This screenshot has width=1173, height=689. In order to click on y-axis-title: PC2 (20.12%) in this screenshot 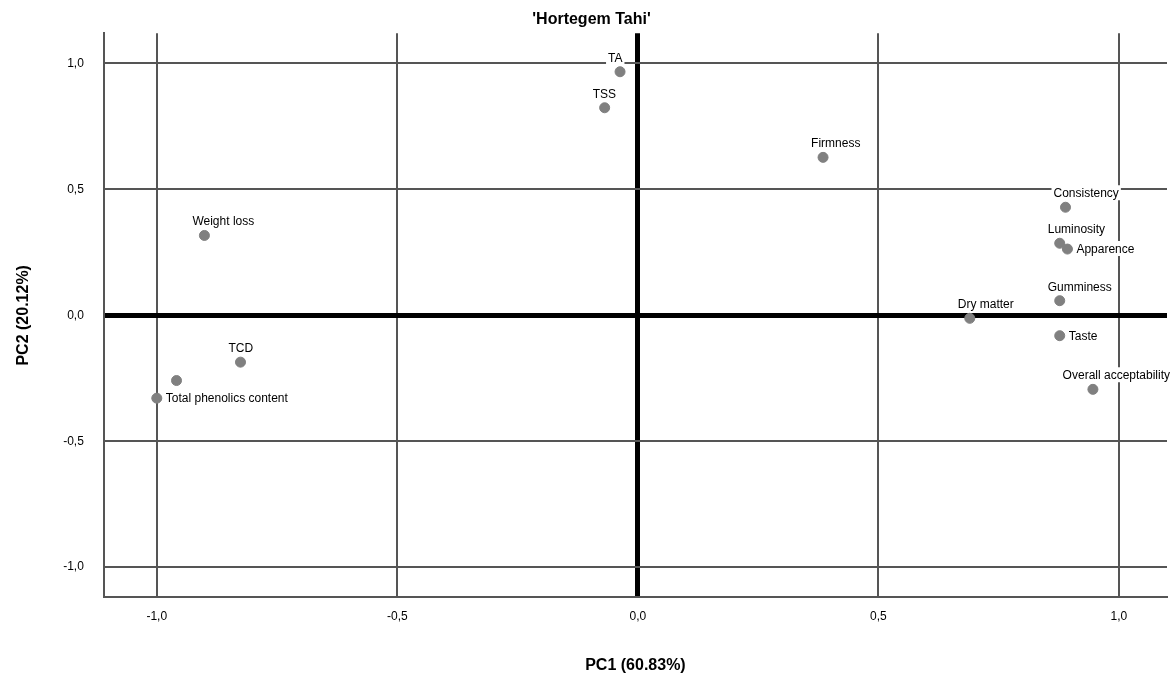, I will do `click(23, 315)`.